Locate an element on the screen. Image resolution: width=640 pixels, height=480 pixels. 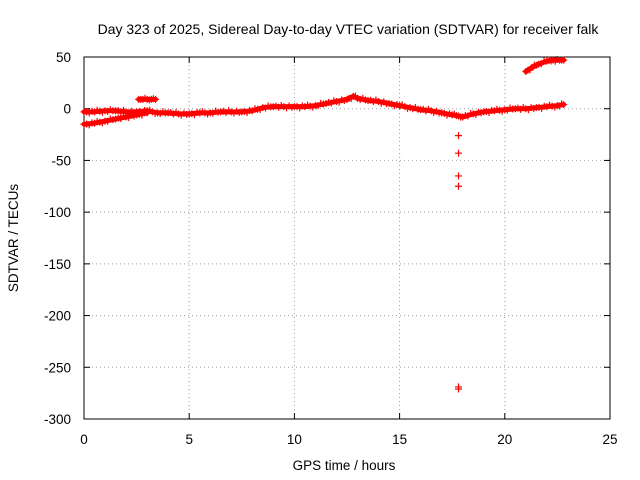
y-tick-label: -100 is located at coordinates (57, 212).